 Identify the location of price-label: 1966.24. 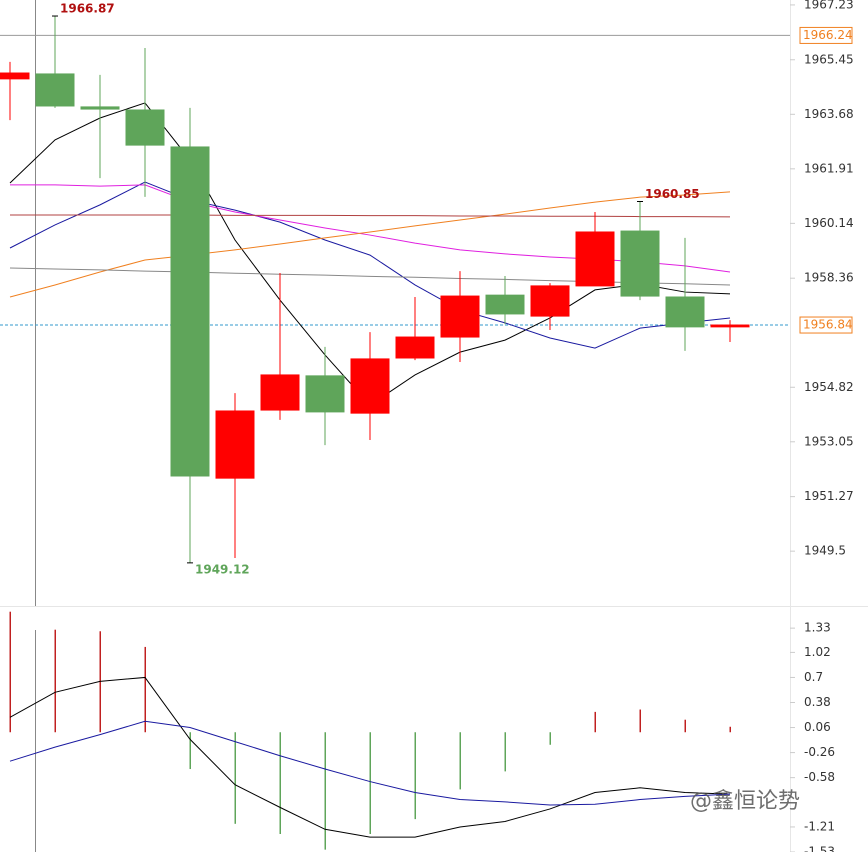
(828, 35).